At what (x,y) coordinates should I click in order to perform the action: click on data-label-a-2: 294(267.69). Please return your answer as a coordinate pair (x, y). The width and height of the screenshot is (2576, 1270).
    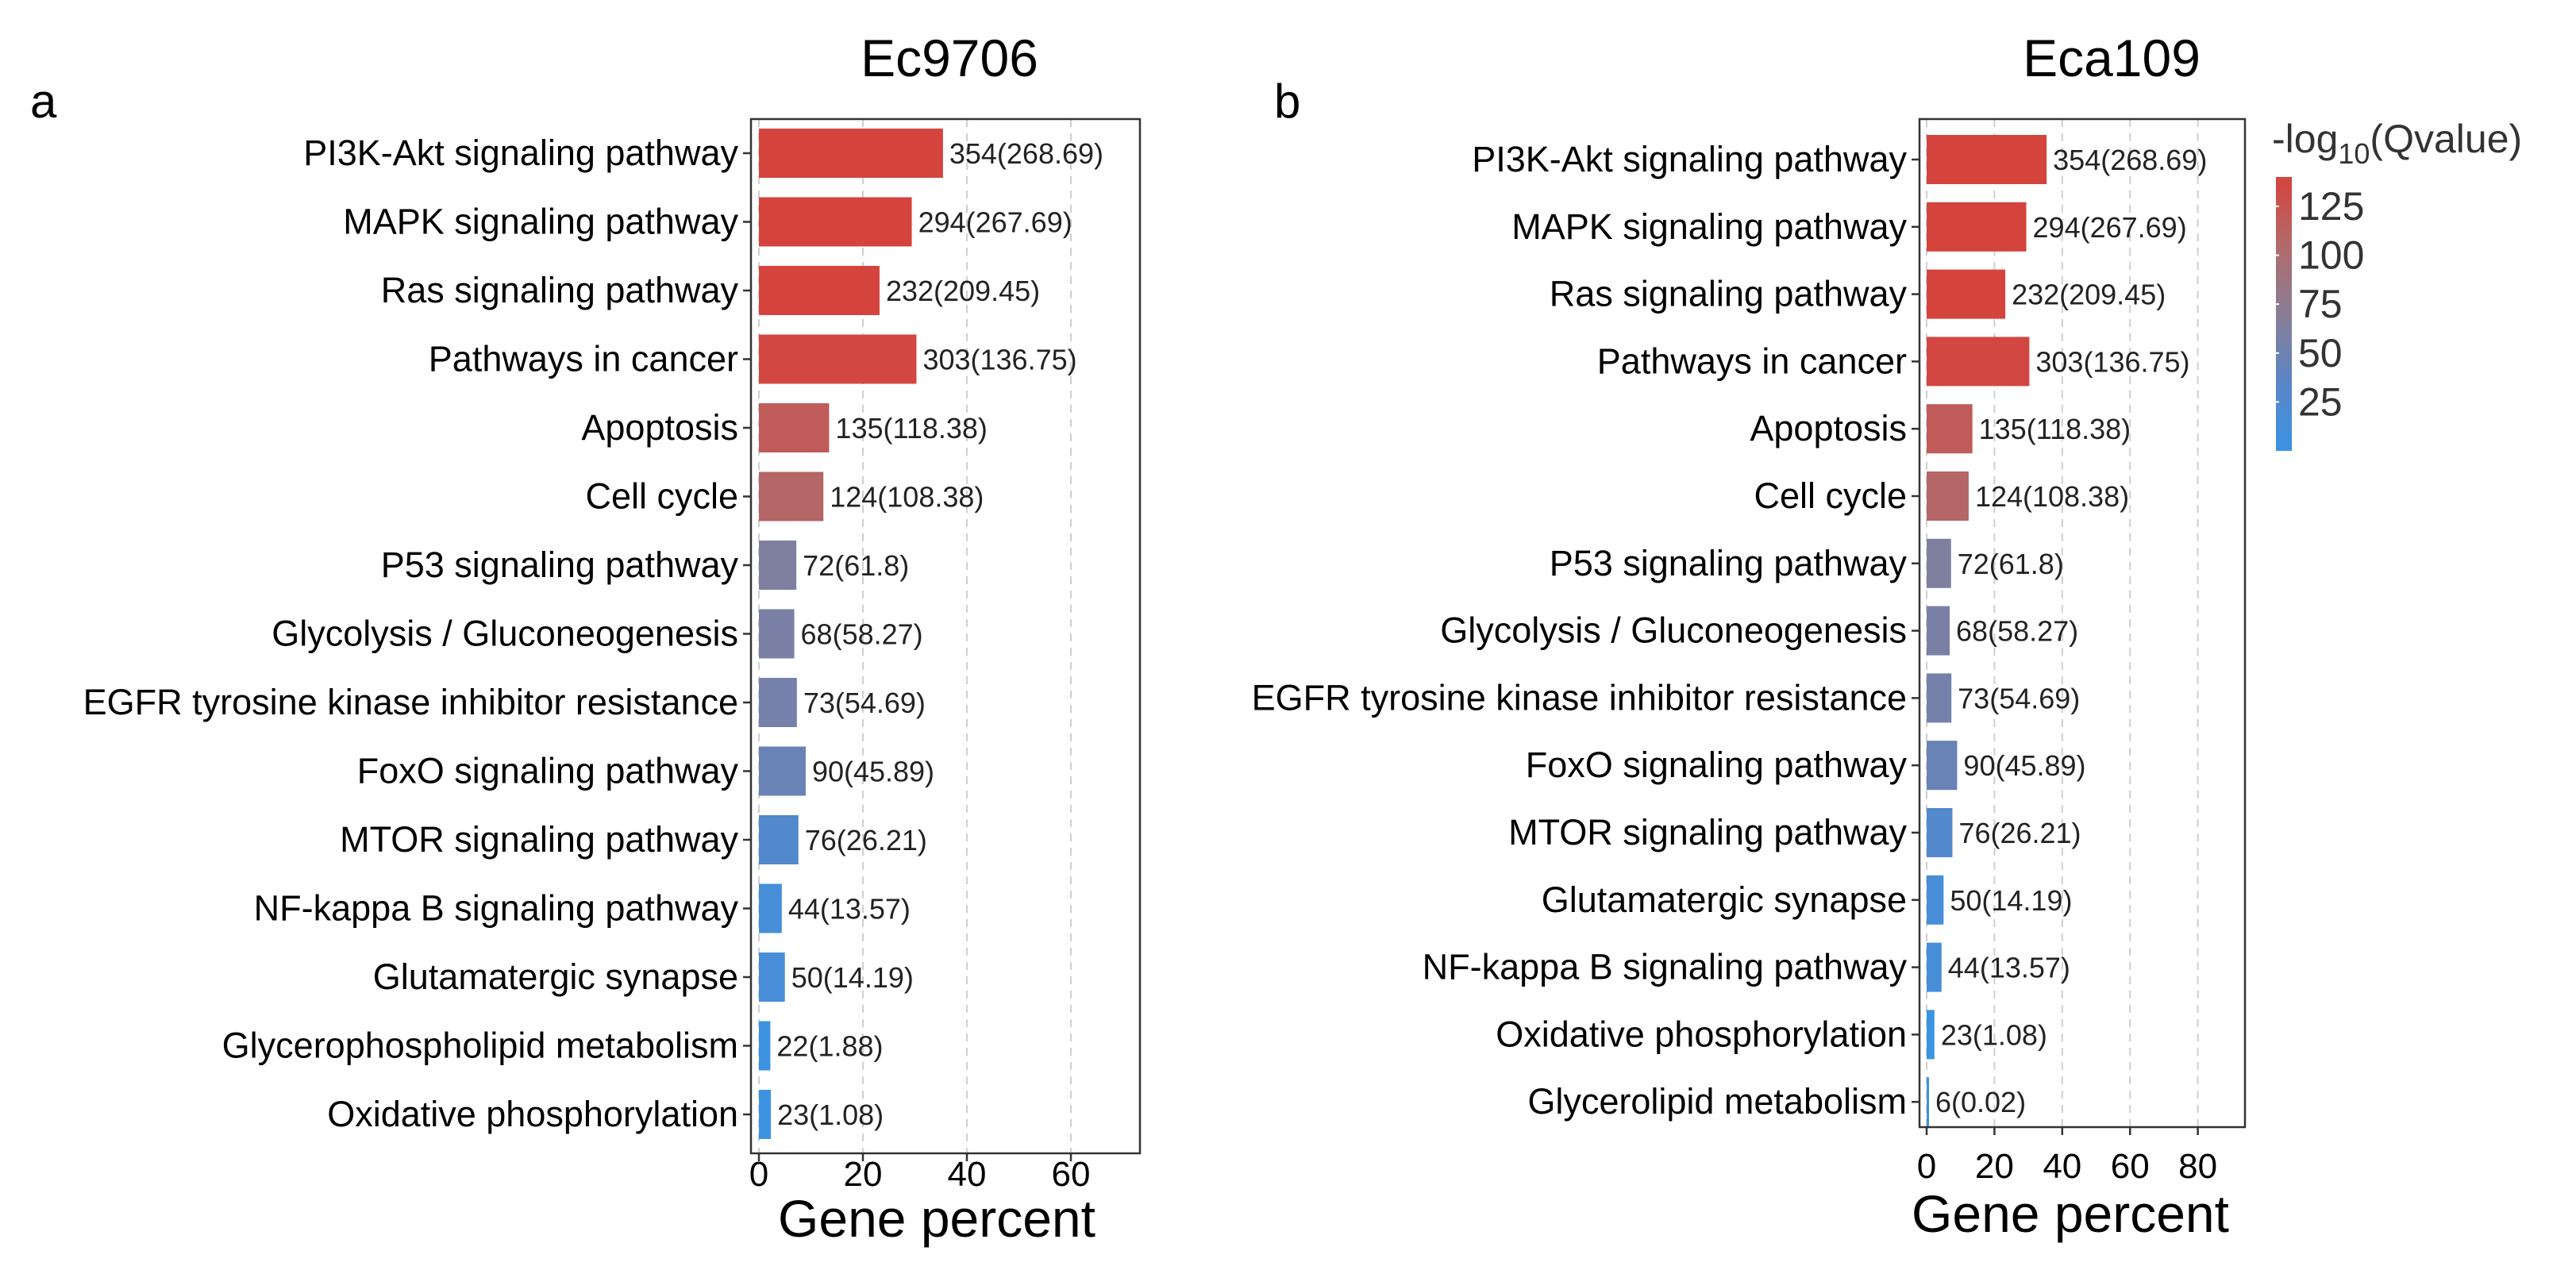
    Looking at the image, I should click on (995, 222).